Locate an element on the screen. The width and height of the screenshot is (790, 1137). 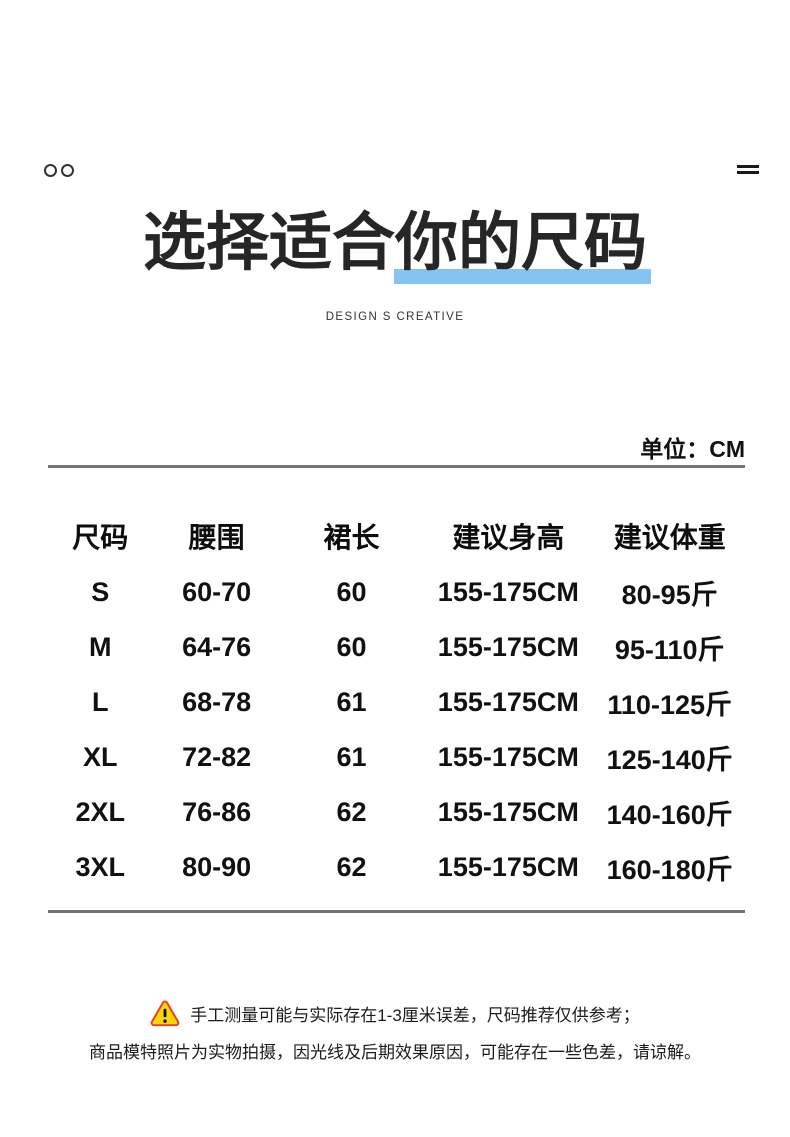
cell-weight: 80-95斤 is located at coordinates (669, 595).